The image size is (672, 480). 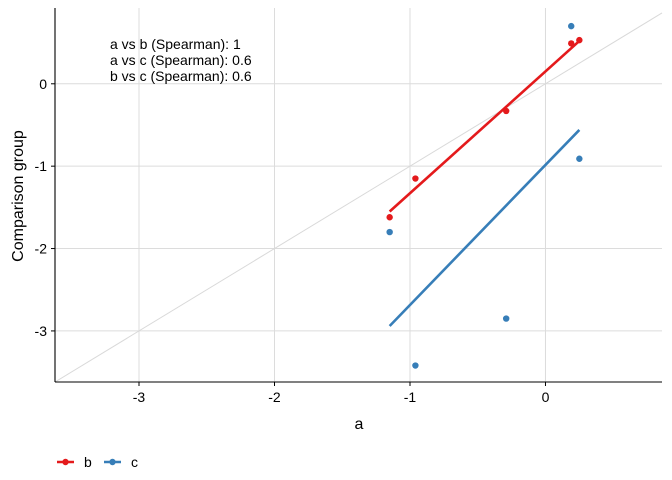 What do you see at coordinates (410, 397) in the screenshot?
I see `x-tick-label-2: -1` at bounding box center [410, 397].